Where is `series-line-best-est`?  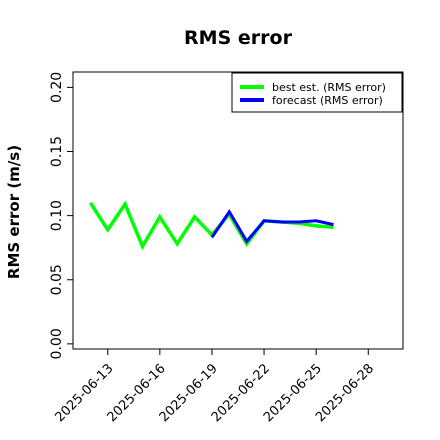 series-line-best-est is located at coordinates (211, 225).